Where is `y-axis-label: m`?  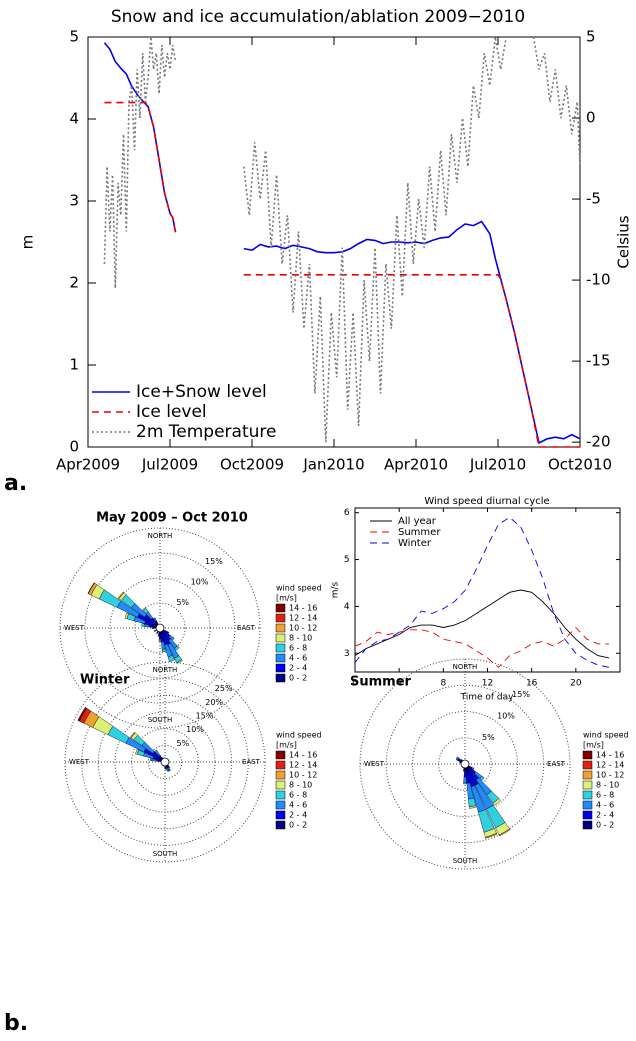 y-axis-label: m is located at coordinates (28, 242).